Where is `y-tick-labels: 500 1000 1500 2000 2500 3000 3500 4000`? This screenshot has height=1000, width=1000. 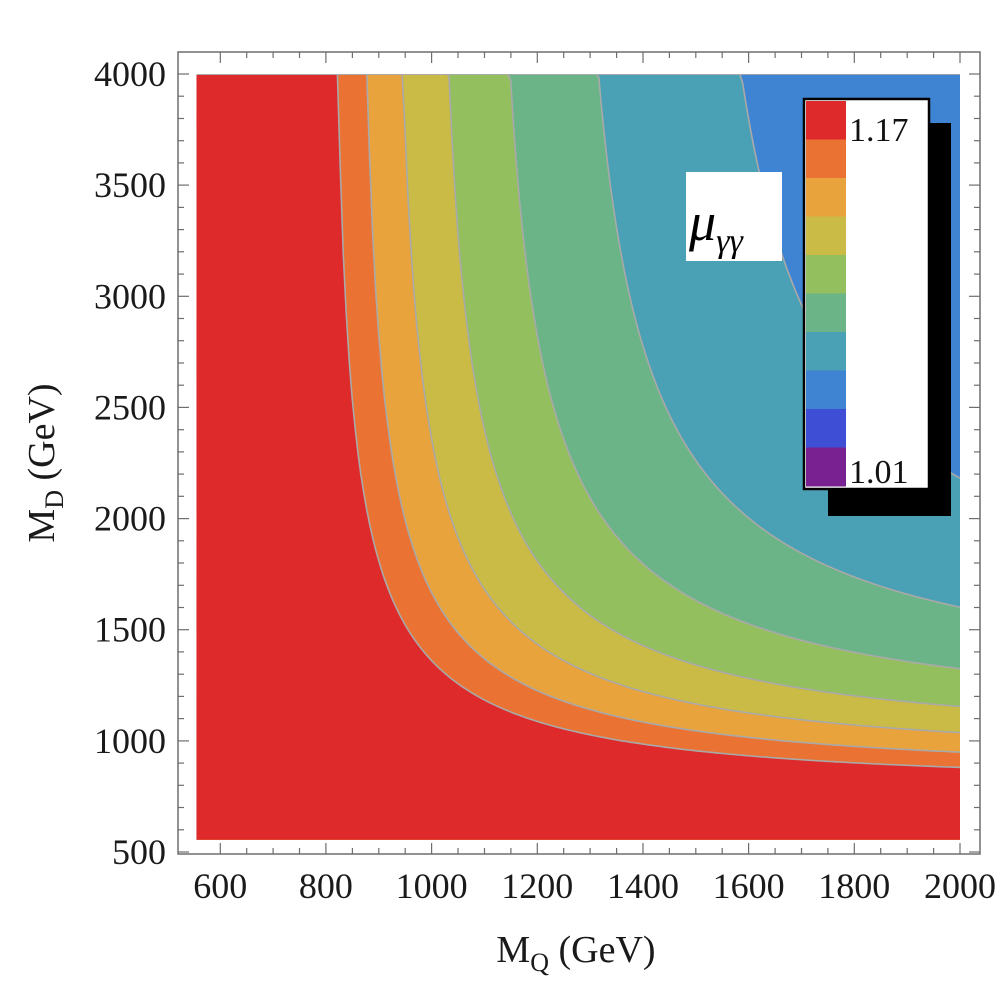
y-tick-labels: 500 1000 1500 2000 2500 3000 3500 4000 is located at coordinates (130, 463).